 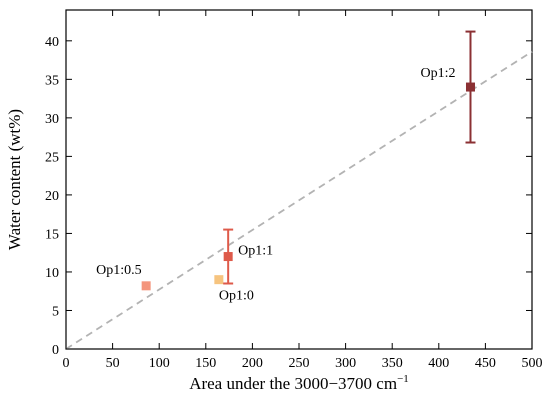 I want to click on data-point-label: Op1:0.5, so click(x=119, y=270).